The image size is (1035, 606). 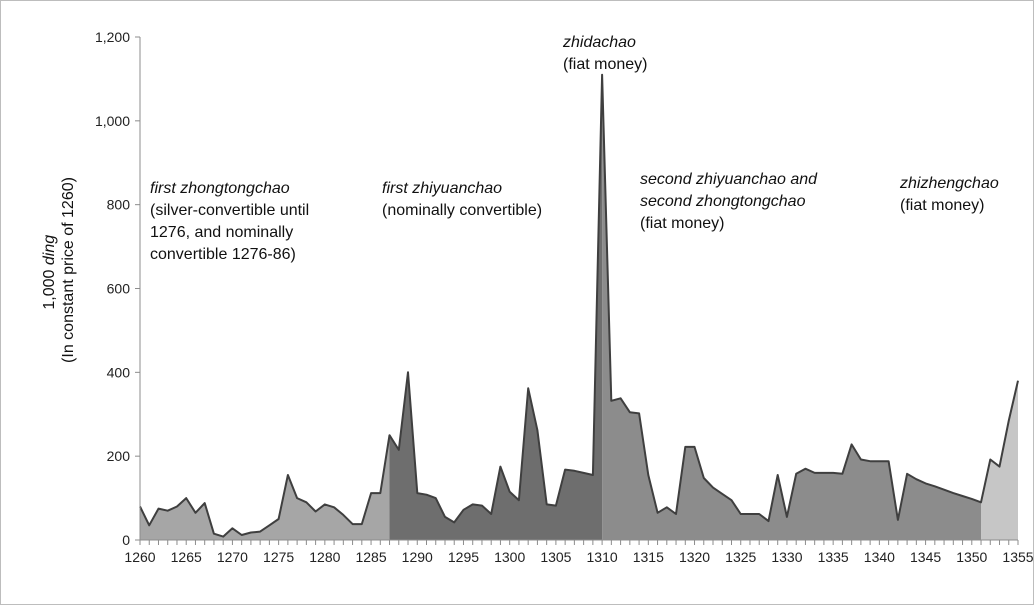 I want to click on x-tick-label: 1345, so click(x=925, y=557).